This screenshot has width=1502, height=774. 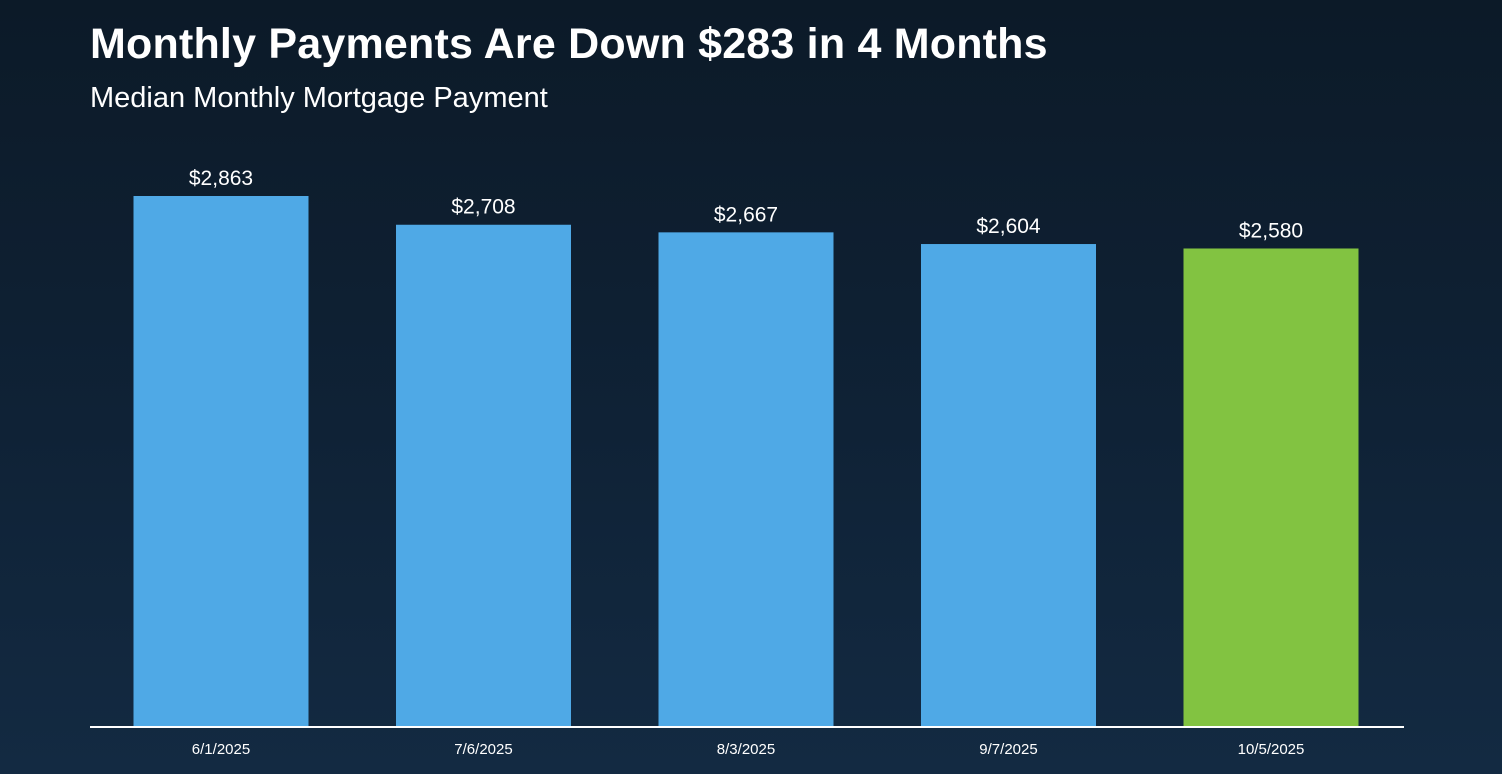 I want to click on value-label: $2,667, so click(x=746, y=214).